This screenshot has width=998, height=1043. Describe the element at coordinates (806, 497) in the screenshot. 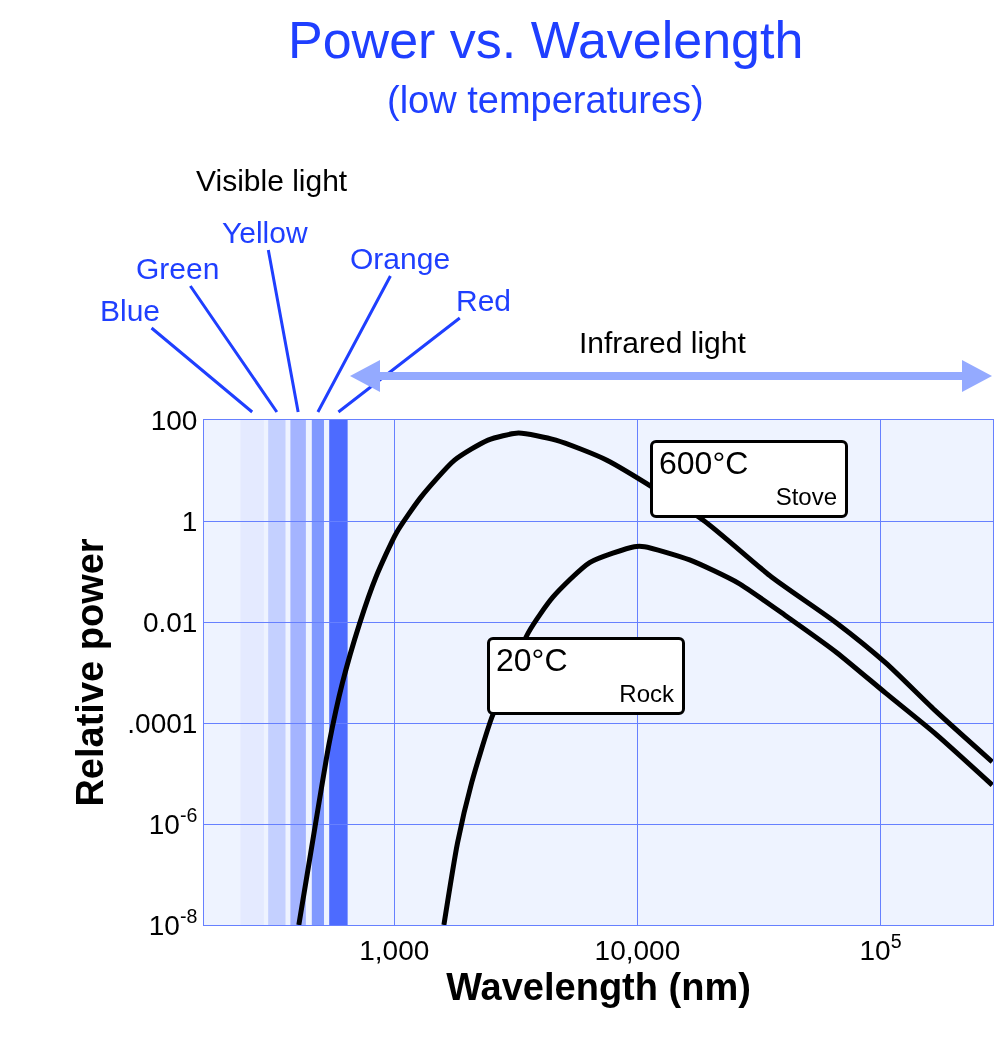

I see `annotation: Stove` at that location.